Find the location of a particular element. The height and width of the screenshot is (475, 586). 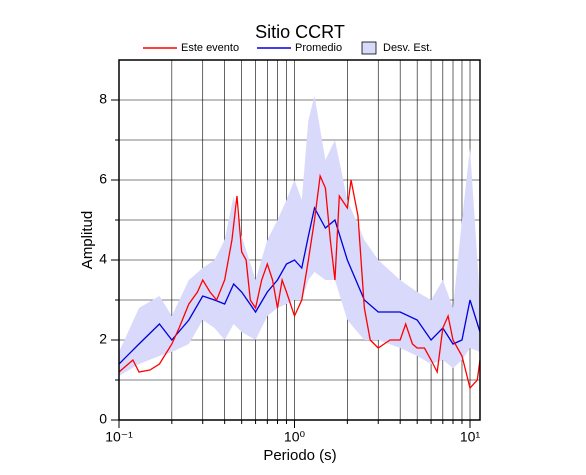

legend-label: Promedio is located at coordinates (318, 48).